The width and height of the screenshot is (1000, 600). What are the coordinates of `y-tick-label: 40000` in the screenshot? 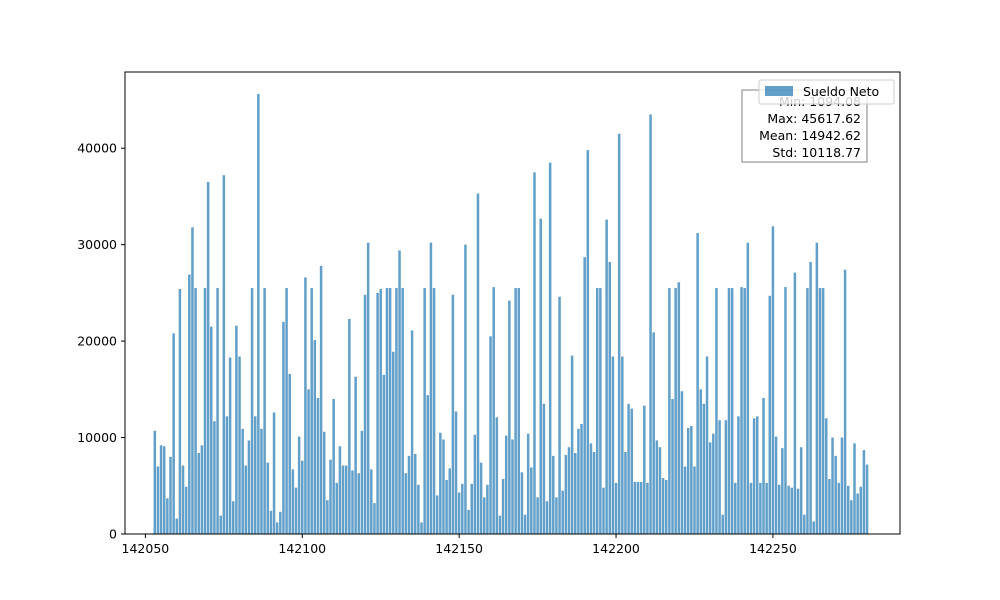 It's located at (97, 148).